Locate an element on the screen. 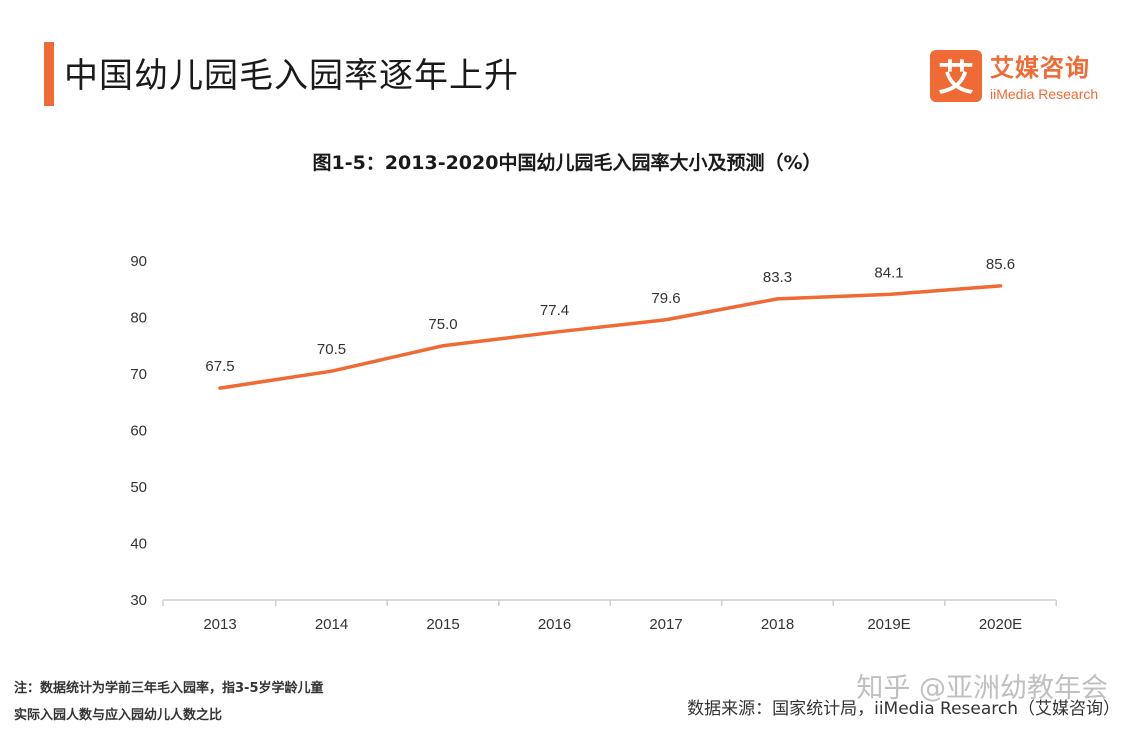 This screenshot has width=1134, height=737. y-tick-label: 70 is located at coordinates (138, 374).